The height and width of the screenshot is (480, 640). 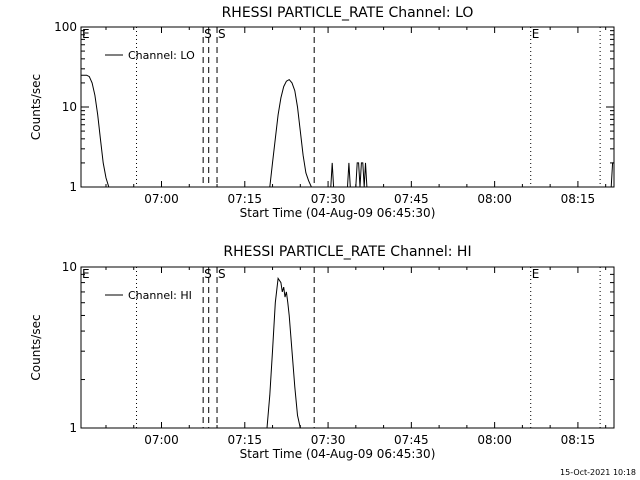 I want to click on series-line, so click(x=283, y=352).